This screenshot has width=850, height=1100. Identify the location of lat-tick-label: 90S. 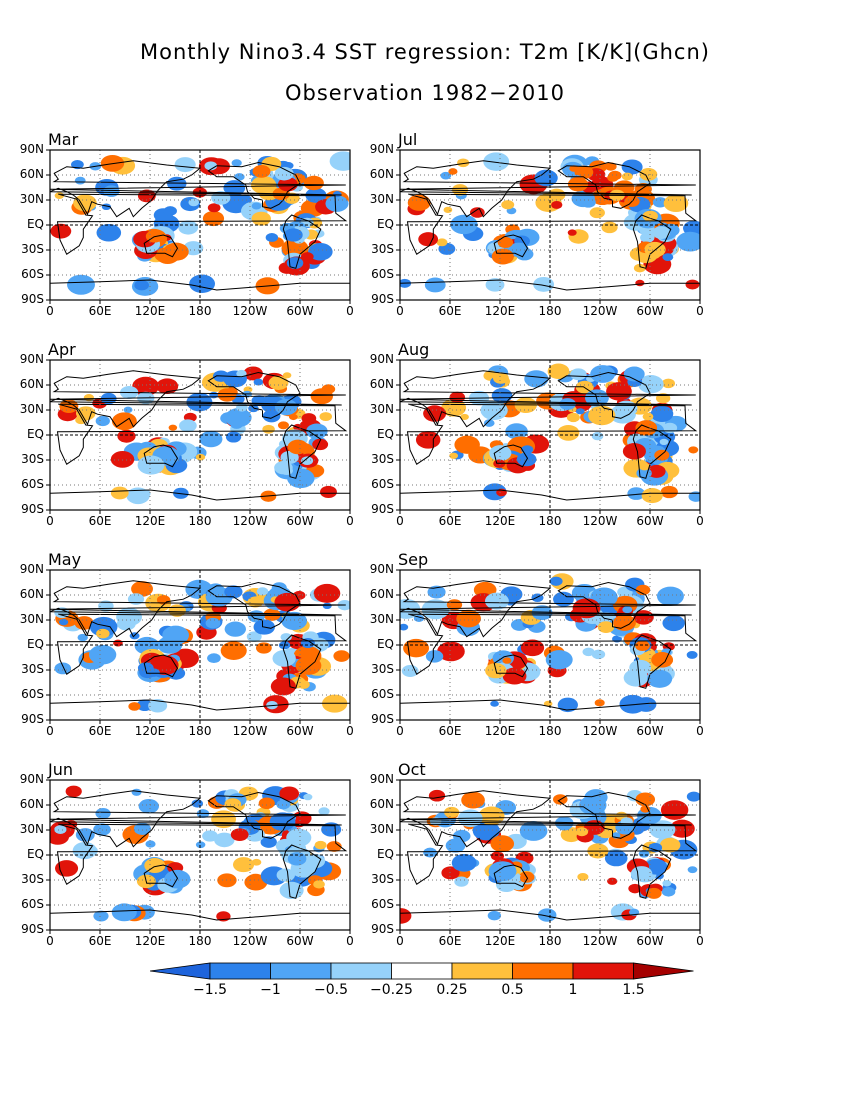
(382, 509).